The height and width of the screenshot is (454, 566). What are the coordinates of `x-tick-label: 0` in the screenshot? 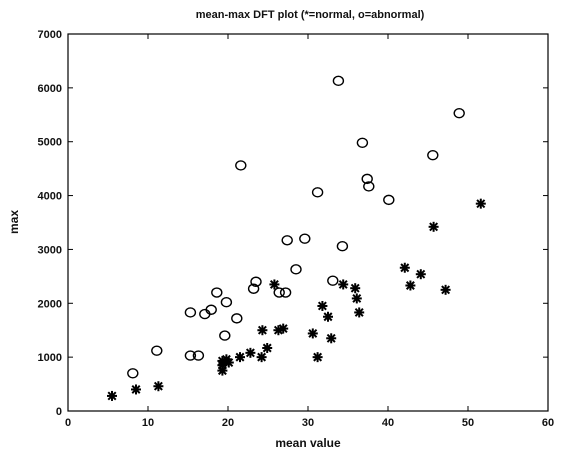 It's located at (68, 423).